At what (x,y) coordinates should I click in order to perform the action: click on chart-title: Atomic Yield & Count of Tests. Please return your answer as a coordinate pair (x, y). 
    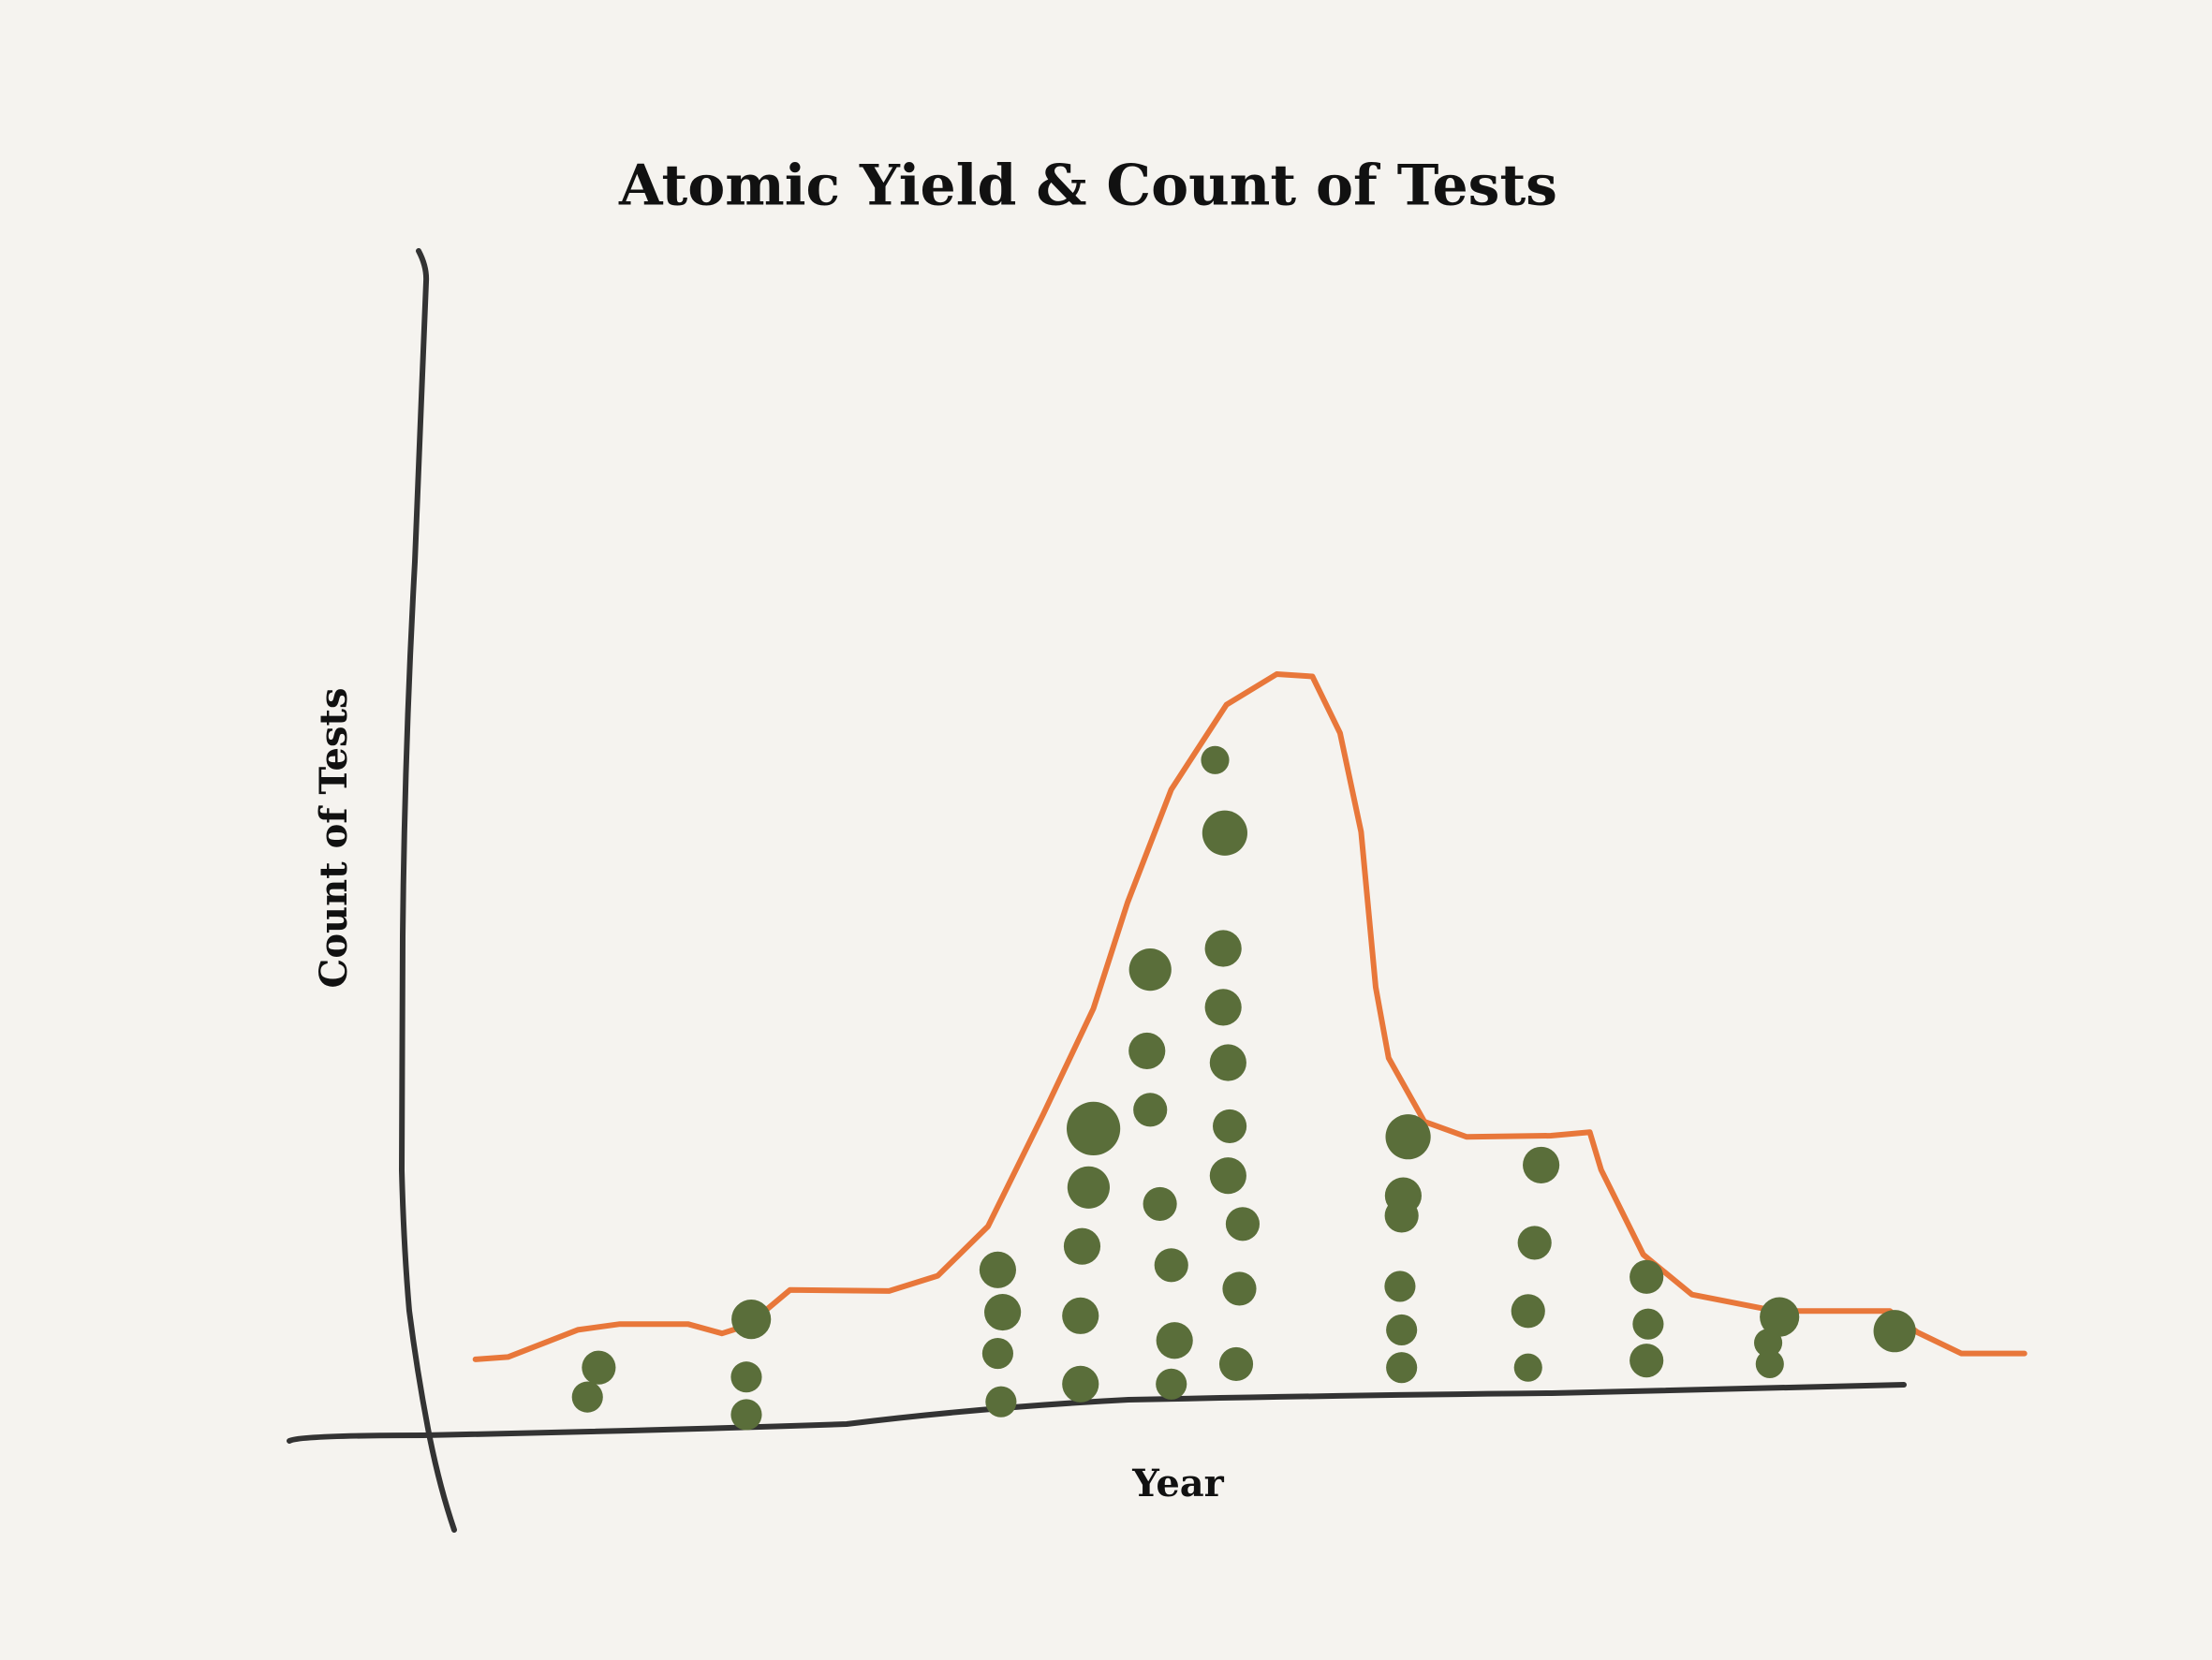
    Looking at the image, I should click on (1087, 186).